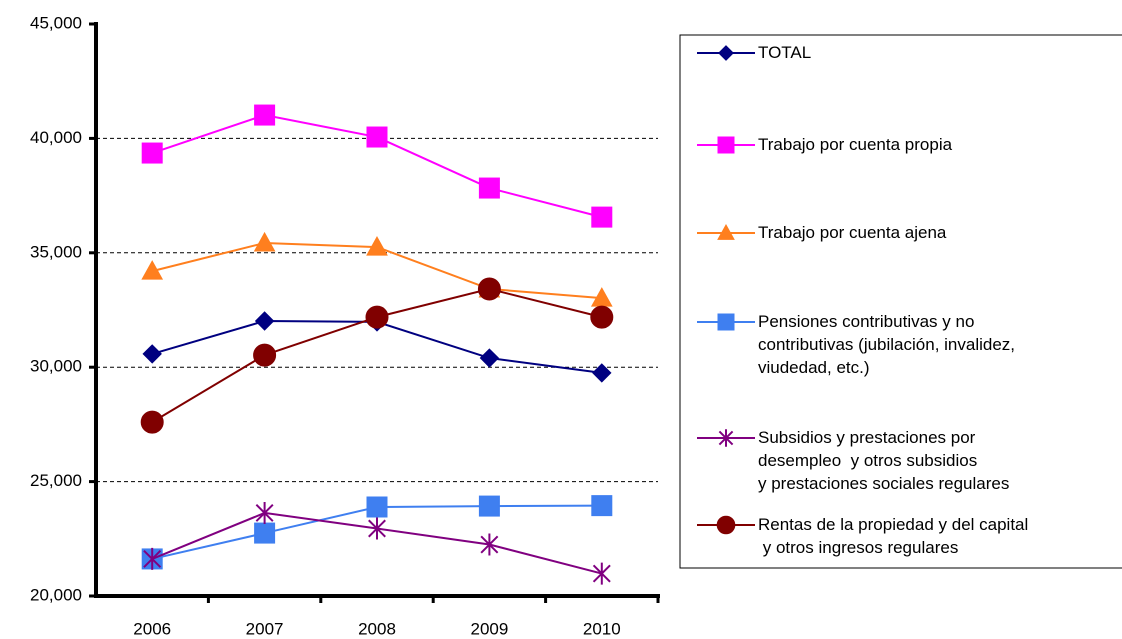 The height and width of the screenshot is (639, 1122). I want to click on x-tick-label: 2007, so click(265, 628).